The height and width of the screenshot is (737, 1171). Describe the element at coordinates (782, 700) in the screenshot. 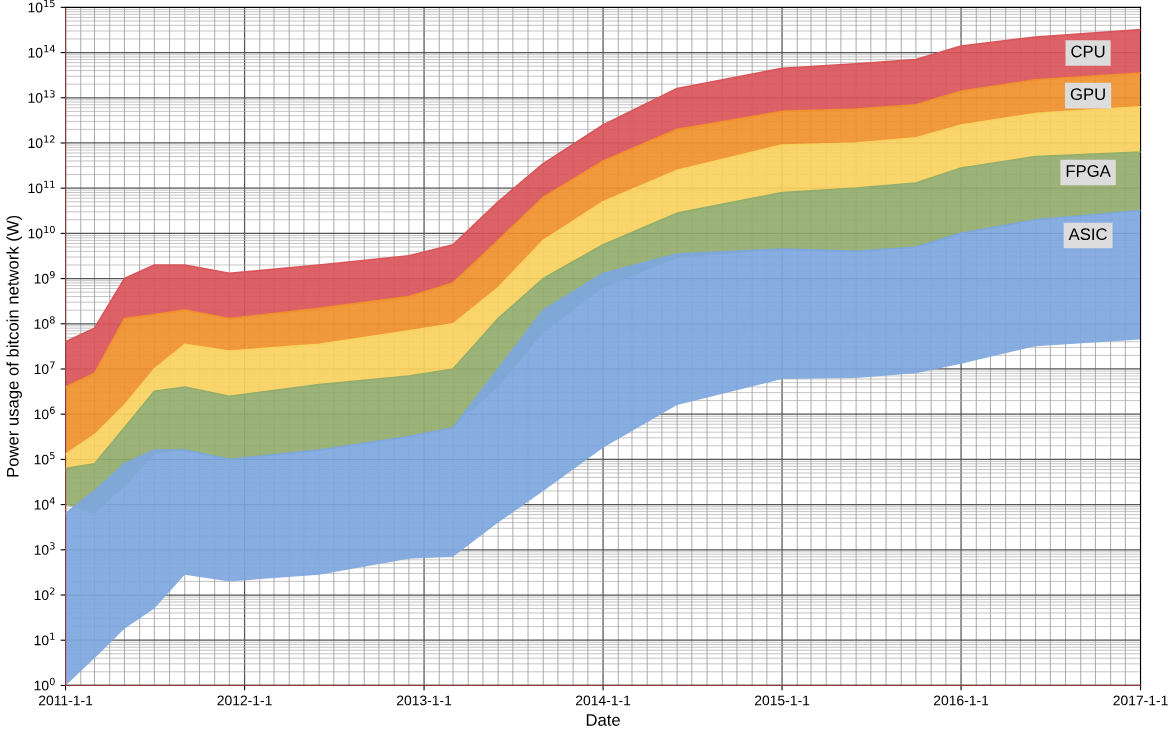

I see `x-tick-label: 2015-1-1` at that location.